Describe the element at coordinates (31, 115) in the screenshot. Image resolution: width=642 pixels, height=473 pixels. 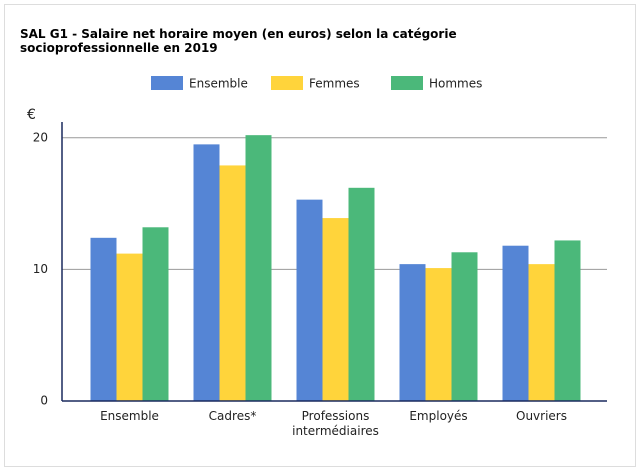
I see `y-axis-label: €` at that location.